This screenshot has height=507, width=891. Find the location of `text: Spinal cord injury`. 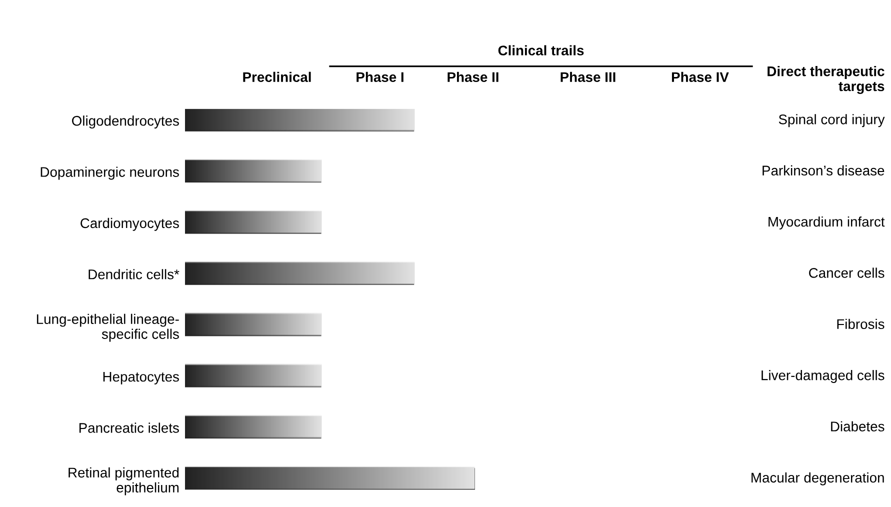

text: Spinal cord injury is located at coordinates (831, 121).